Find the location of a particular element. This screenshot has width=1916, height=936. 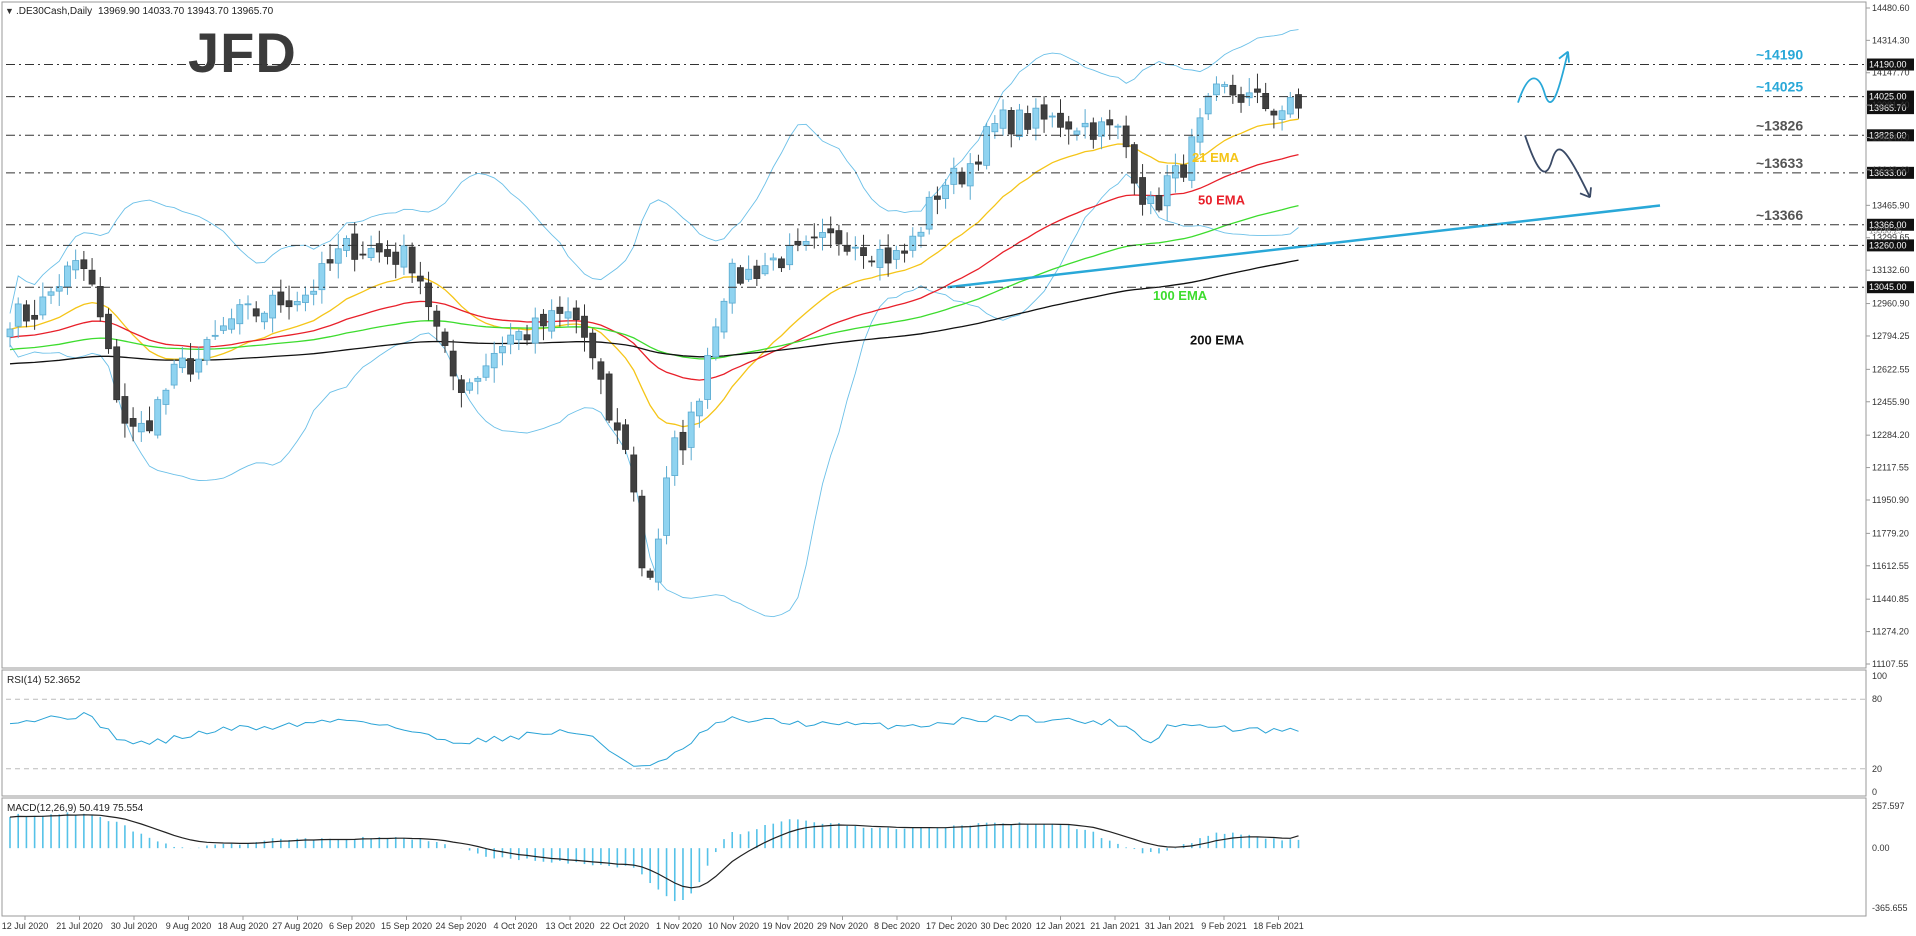

level-price-text: 14190.00 is located at coordinates (1888, 65).